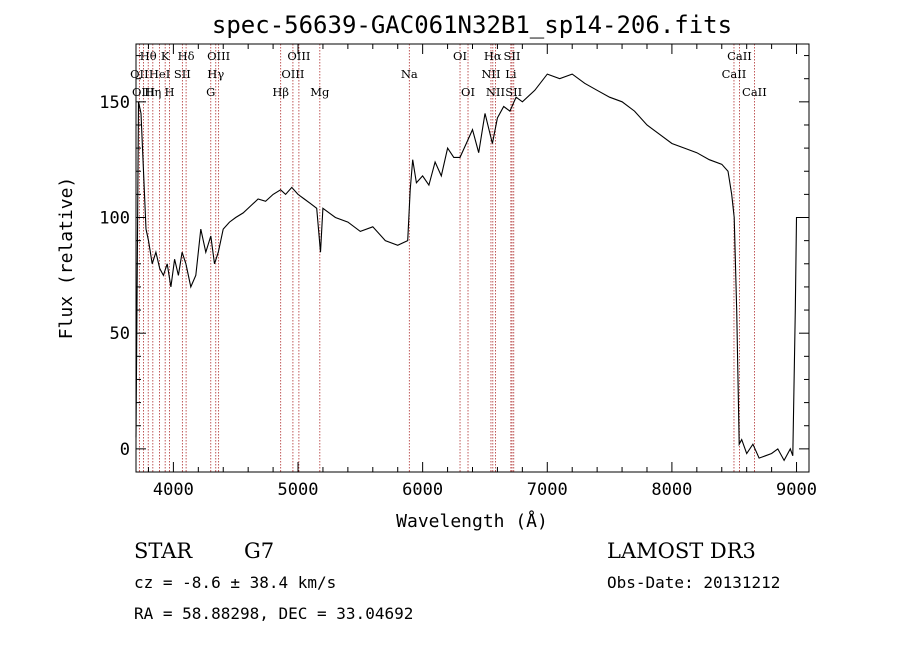  Describe the element at coordinates (320, 92) in the screenshot. I see `spectral-line-label: Mg` at that location.